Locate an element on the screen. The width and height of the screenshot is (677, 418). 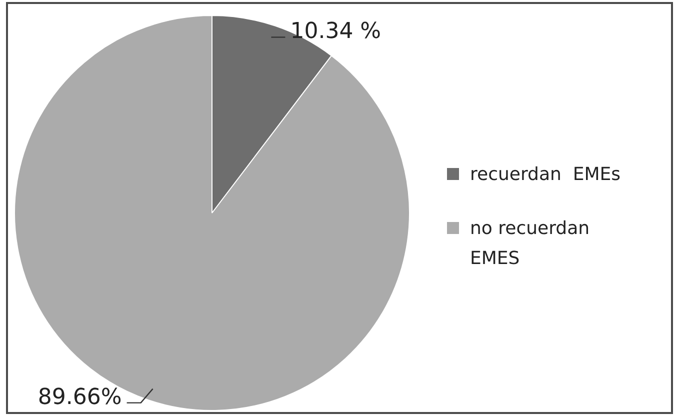
legend-label: no recuerdan EMES is located at coordinates (530, 244).